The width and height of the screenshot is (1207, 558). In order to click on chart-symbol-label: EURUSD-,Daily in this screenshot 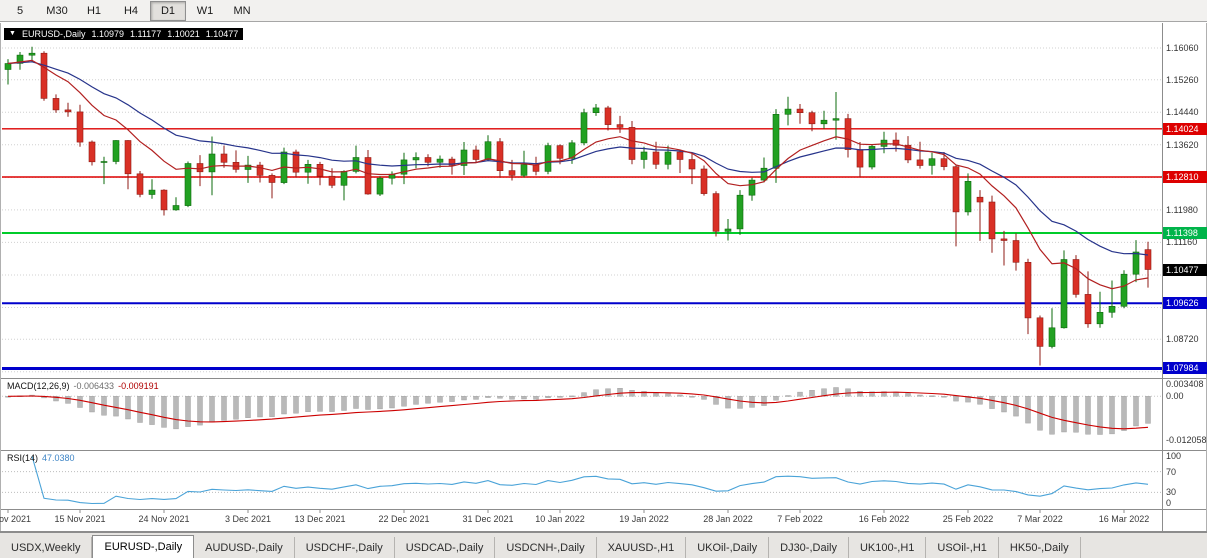, I will do `click(53, 34)`.